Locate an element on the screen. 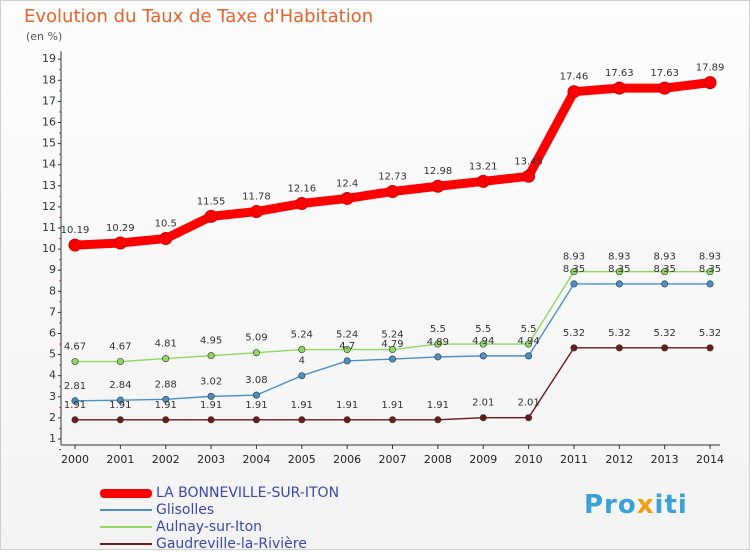  data-label: 3.02 is located at coordinates (211, 381).